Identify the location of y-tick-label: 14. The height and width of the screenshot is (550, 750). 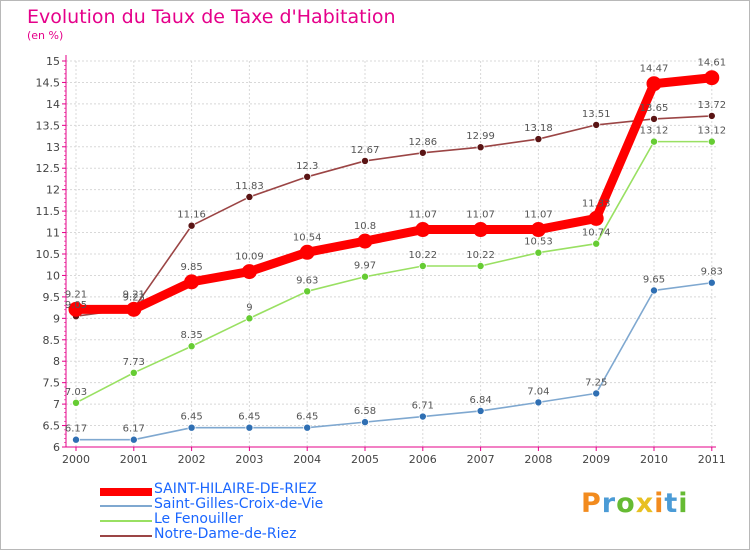
(53, 104).